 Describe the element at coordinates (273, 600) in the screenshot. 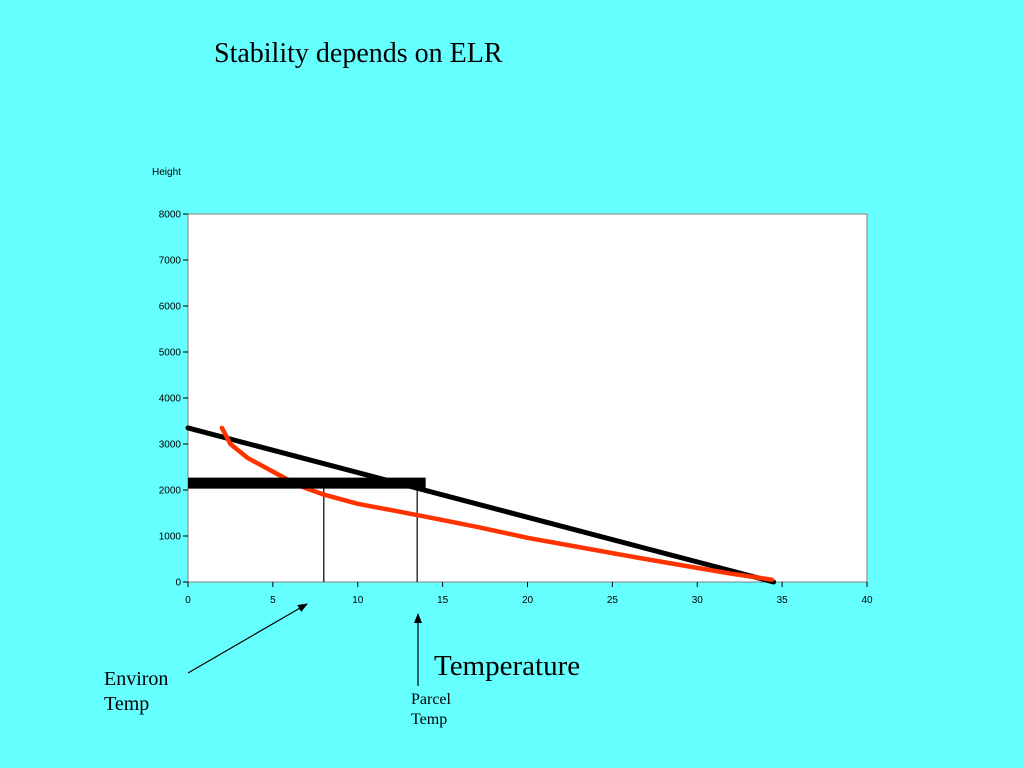

I see `x-tick-label: 5` at that location.